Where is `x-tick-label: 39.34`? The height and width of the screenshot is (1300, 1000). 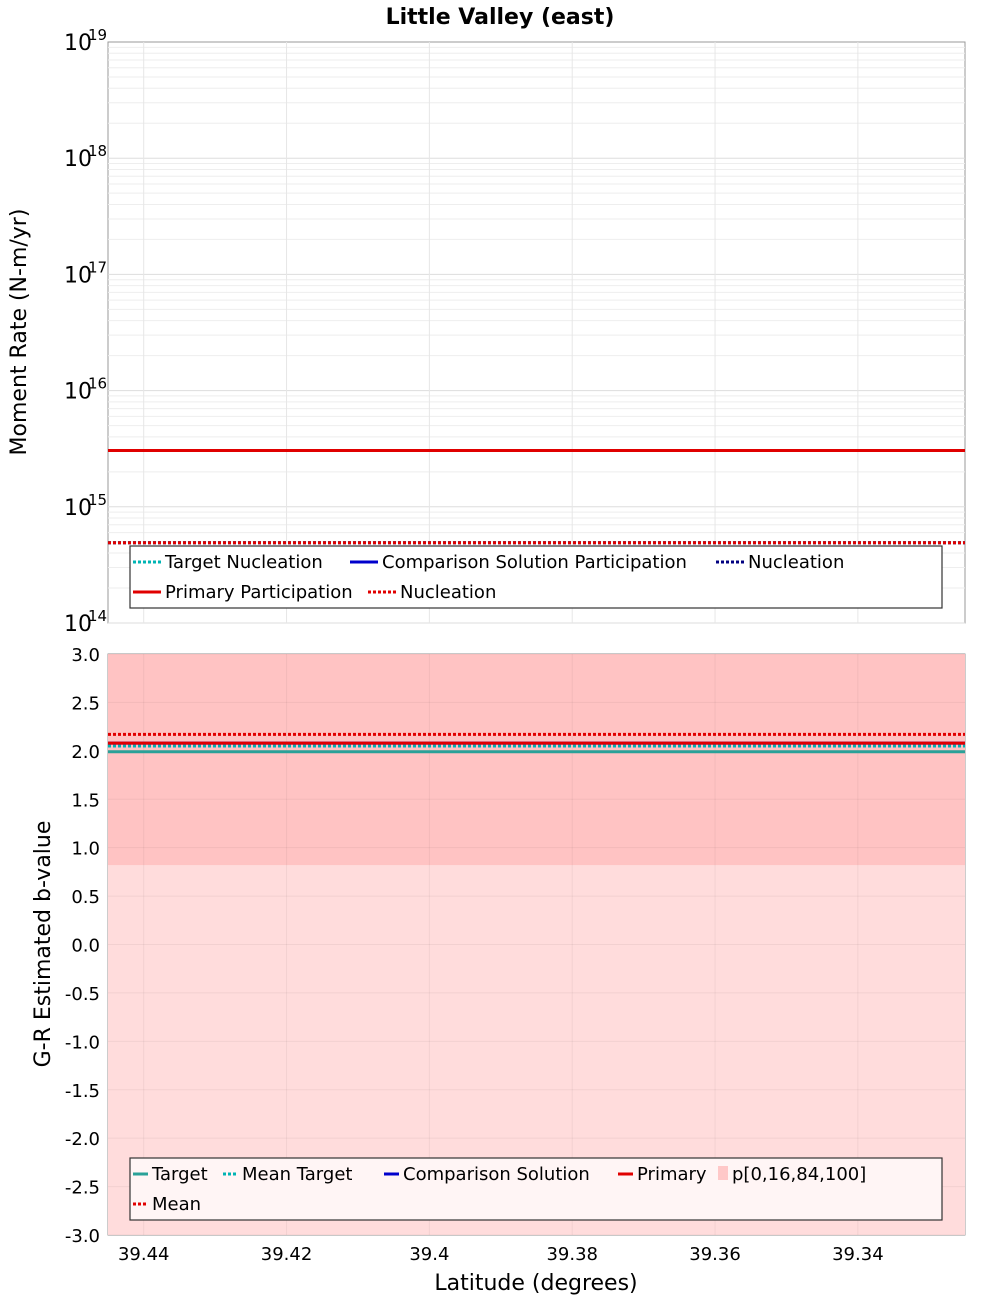
x-tick-label: 39.34 is located at coordinates (858, 1254).